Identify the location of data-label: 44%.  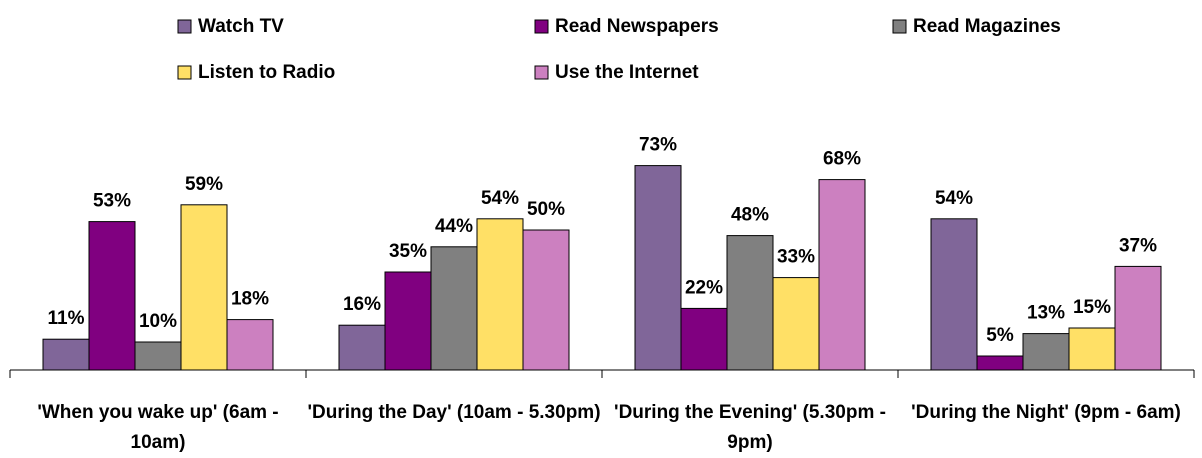
(454, 226).